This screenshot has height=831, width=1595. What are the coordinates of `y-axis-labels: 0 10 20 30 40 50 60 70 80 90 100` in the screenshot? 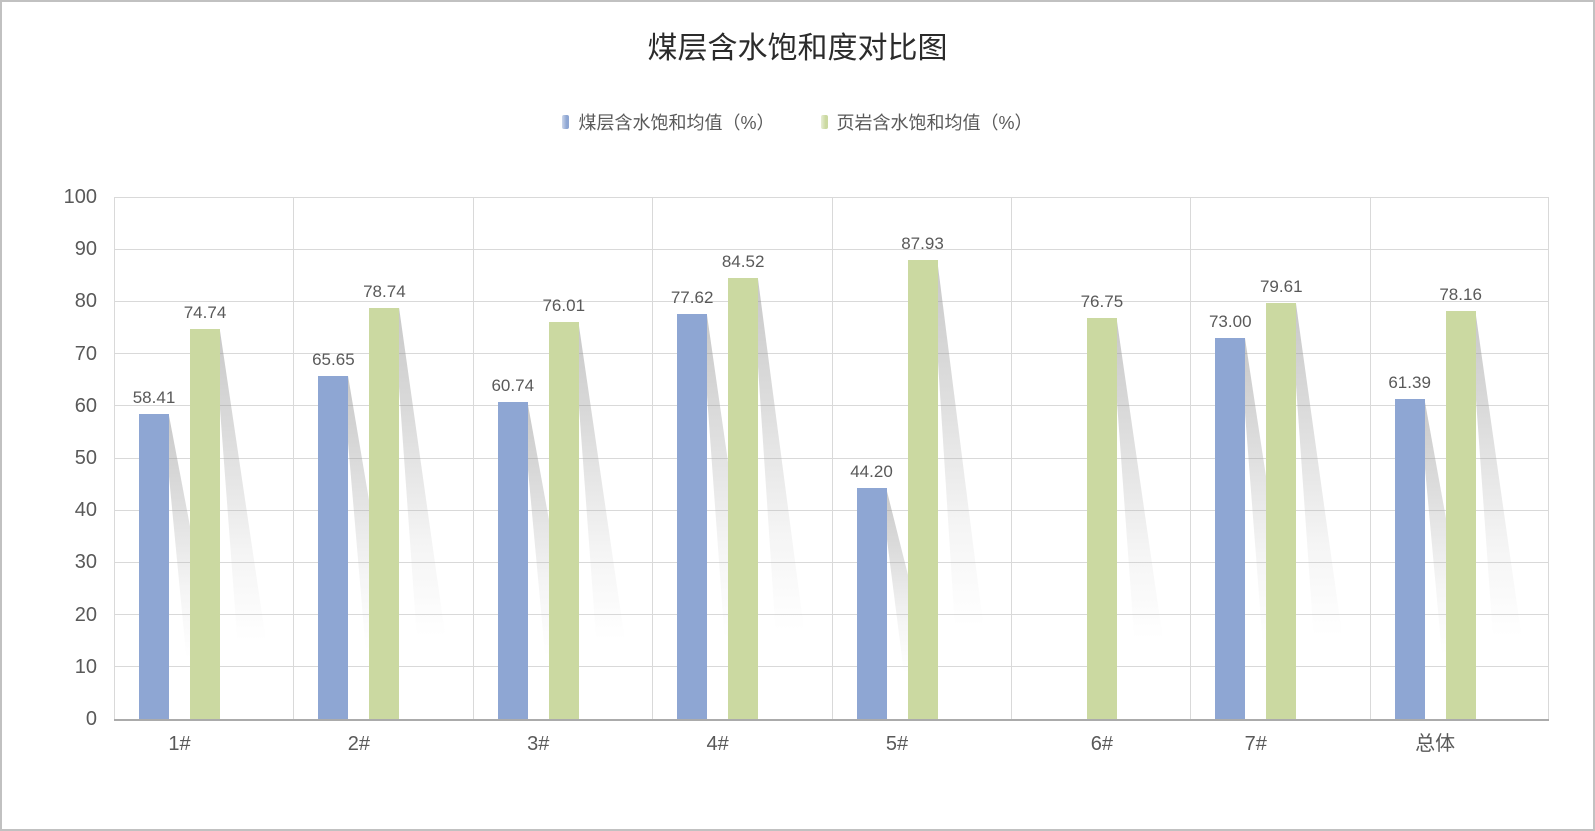 It's located at (49, 458).